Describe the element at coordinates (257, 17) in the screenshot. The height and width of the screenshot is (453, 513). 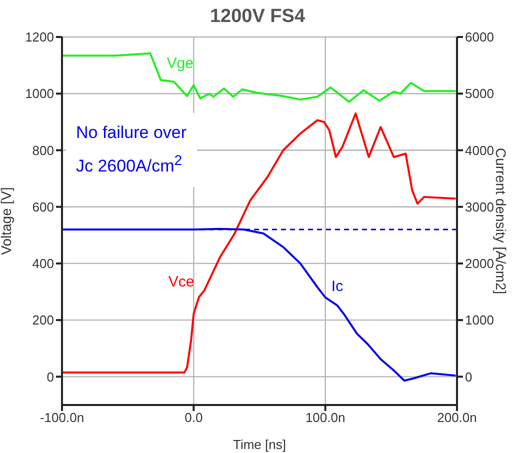
I see `chart-title: 1200V FS4` at that location.